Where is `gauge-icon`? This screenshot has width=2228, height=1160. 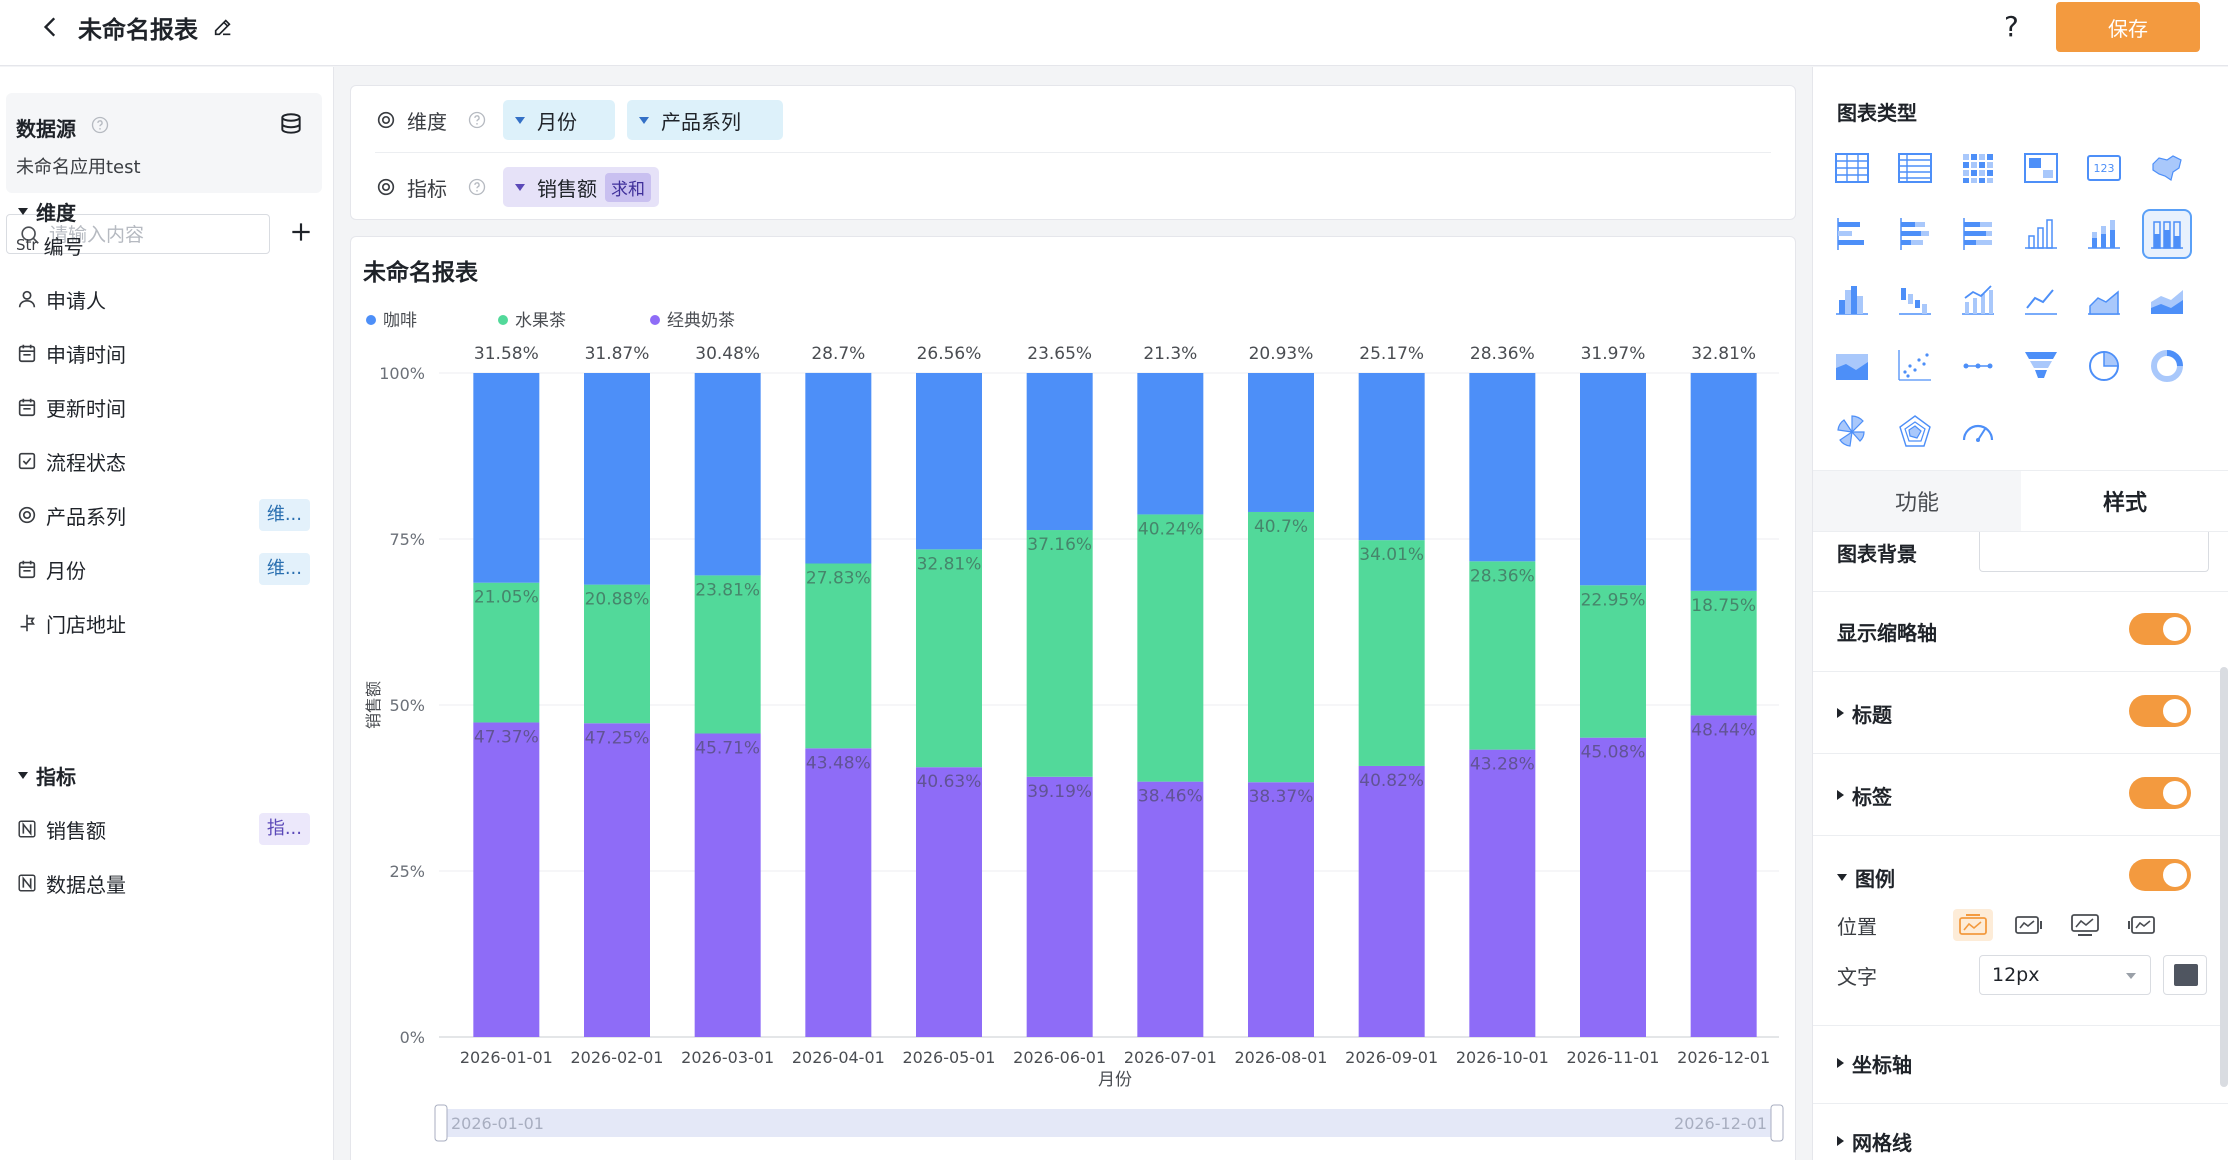 gauge-icon is located at coordinates (1978, 432).